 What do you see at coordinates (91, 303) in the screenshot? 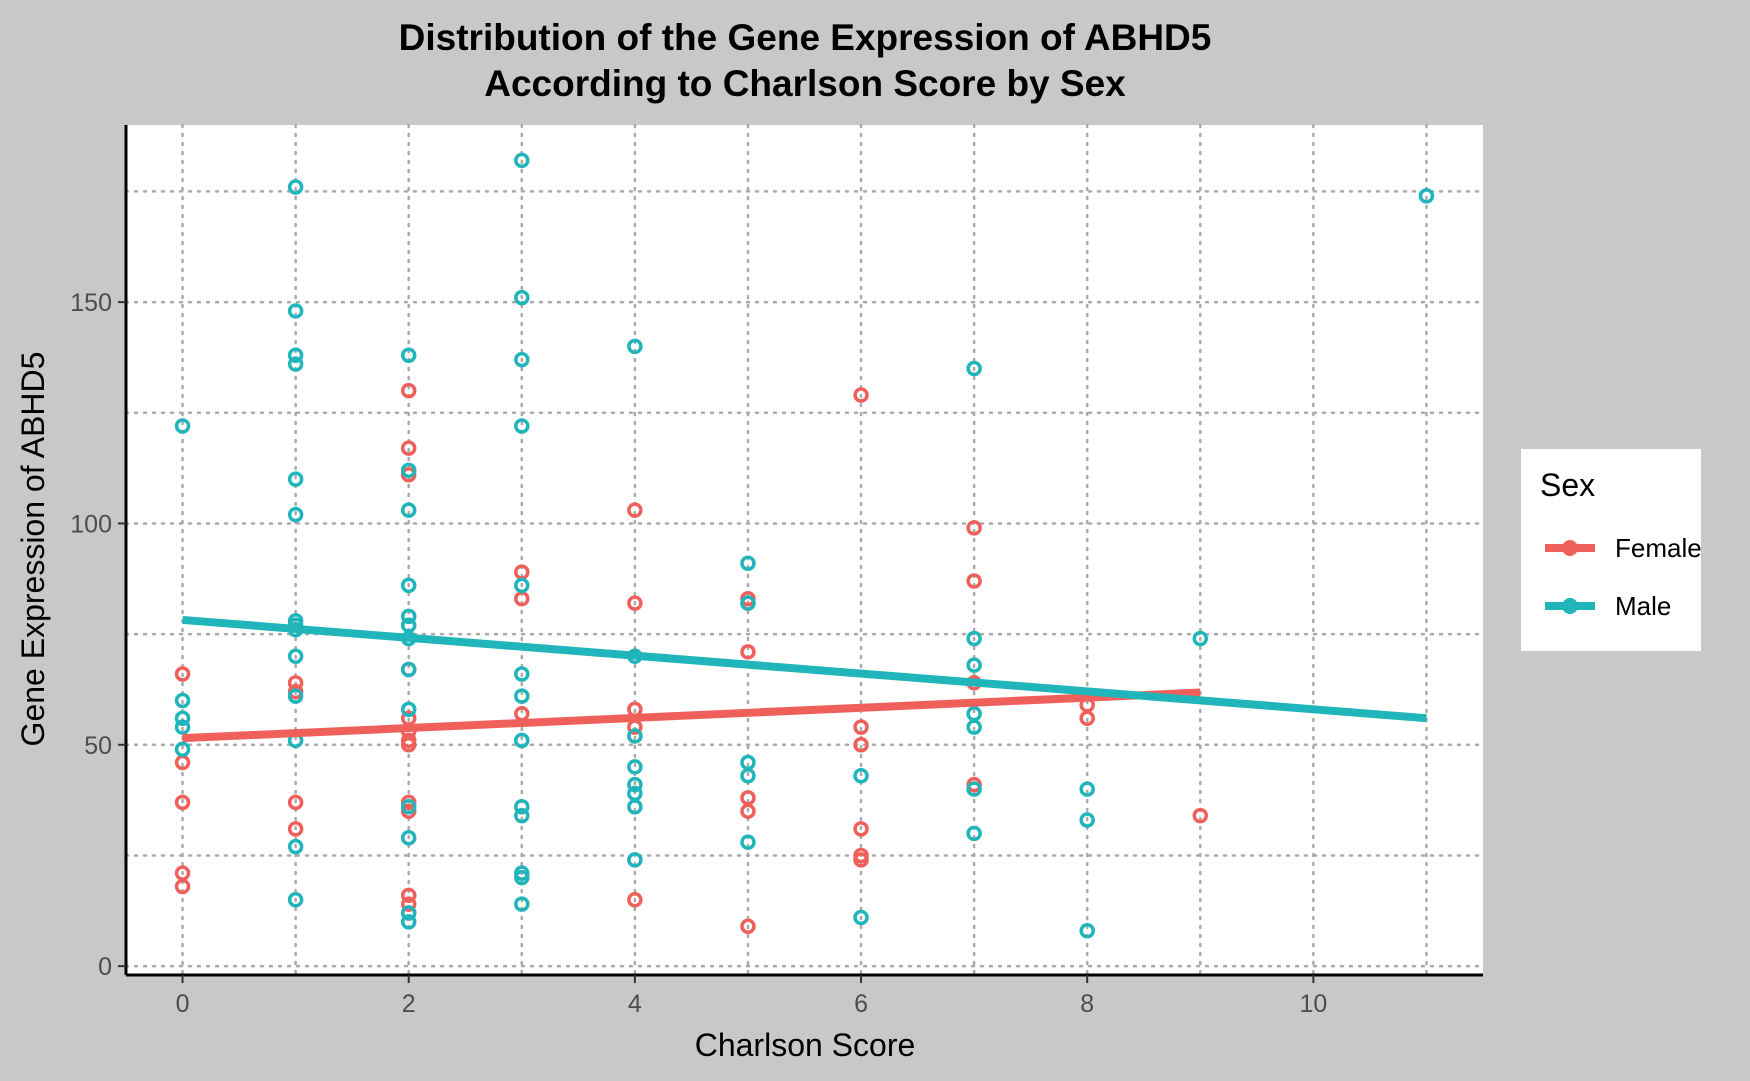
I see `y-tick-label: 150` at bounding box center [91, 303].